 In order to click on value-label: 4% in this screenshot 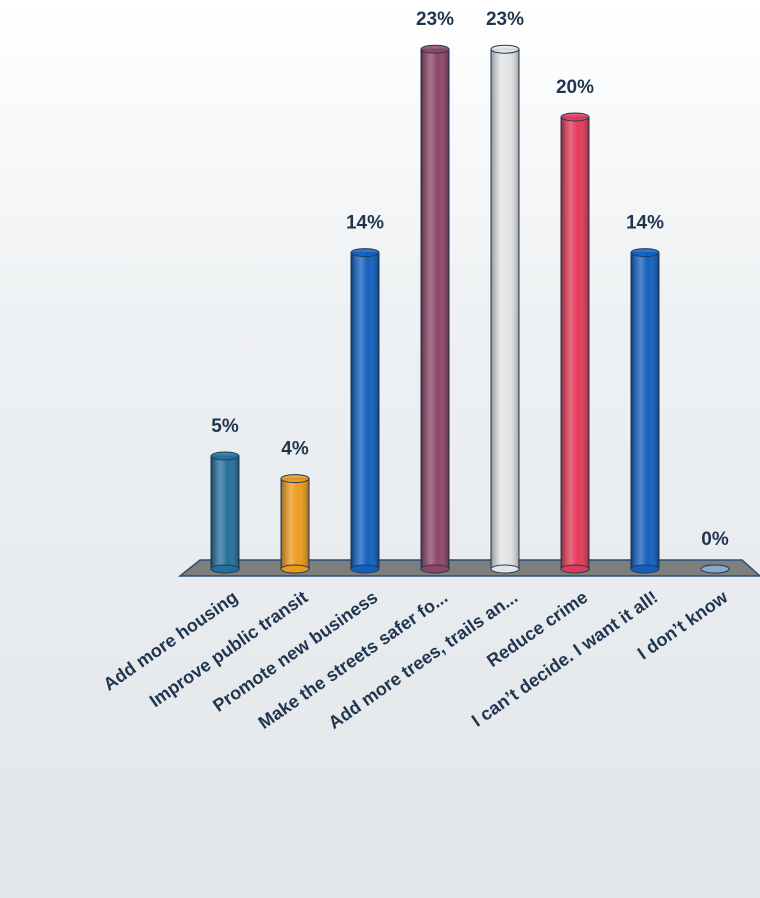, I will do `click(295, 449)`.